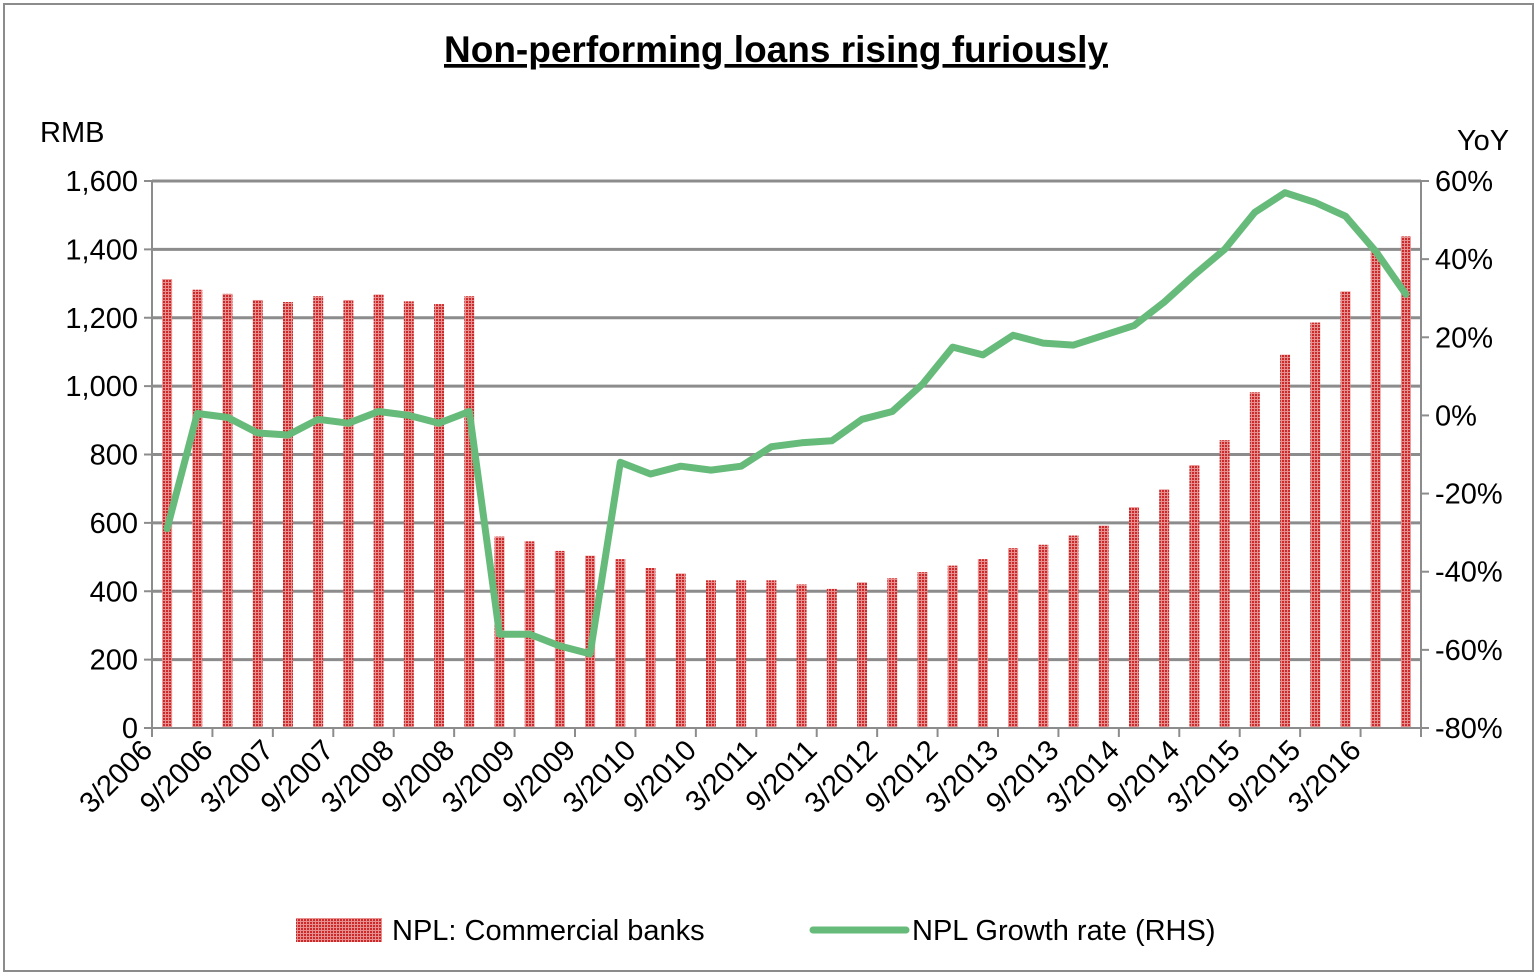  I want to click on right-tick-label: 40%, so click(1464, 260).